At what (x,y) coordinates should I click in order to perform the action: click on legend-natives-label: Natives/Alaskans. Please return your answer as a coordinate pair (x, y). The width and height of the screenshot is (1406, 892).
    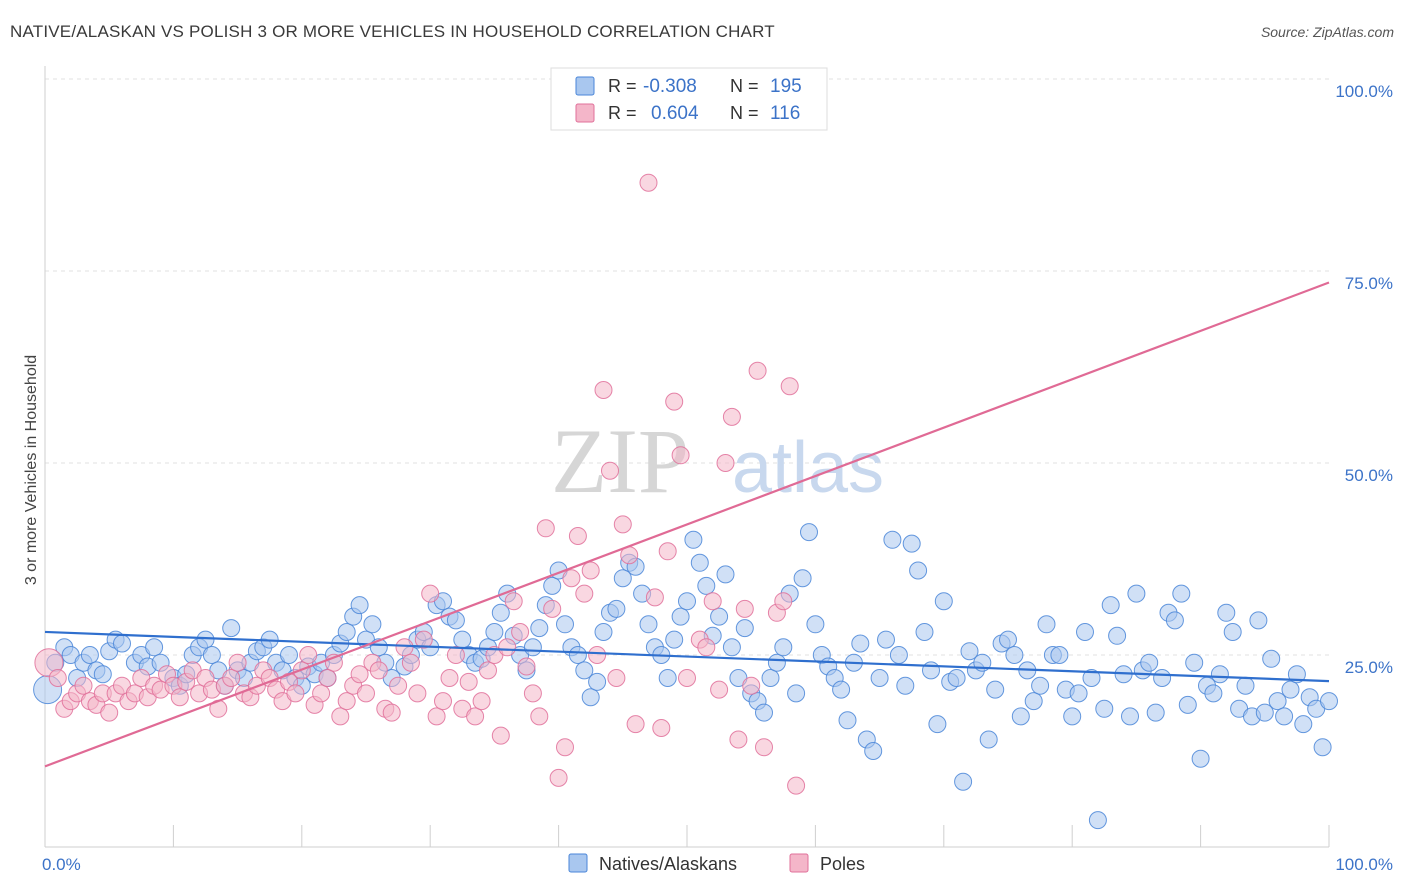
    Looking at the image, I should click on (668, 864).